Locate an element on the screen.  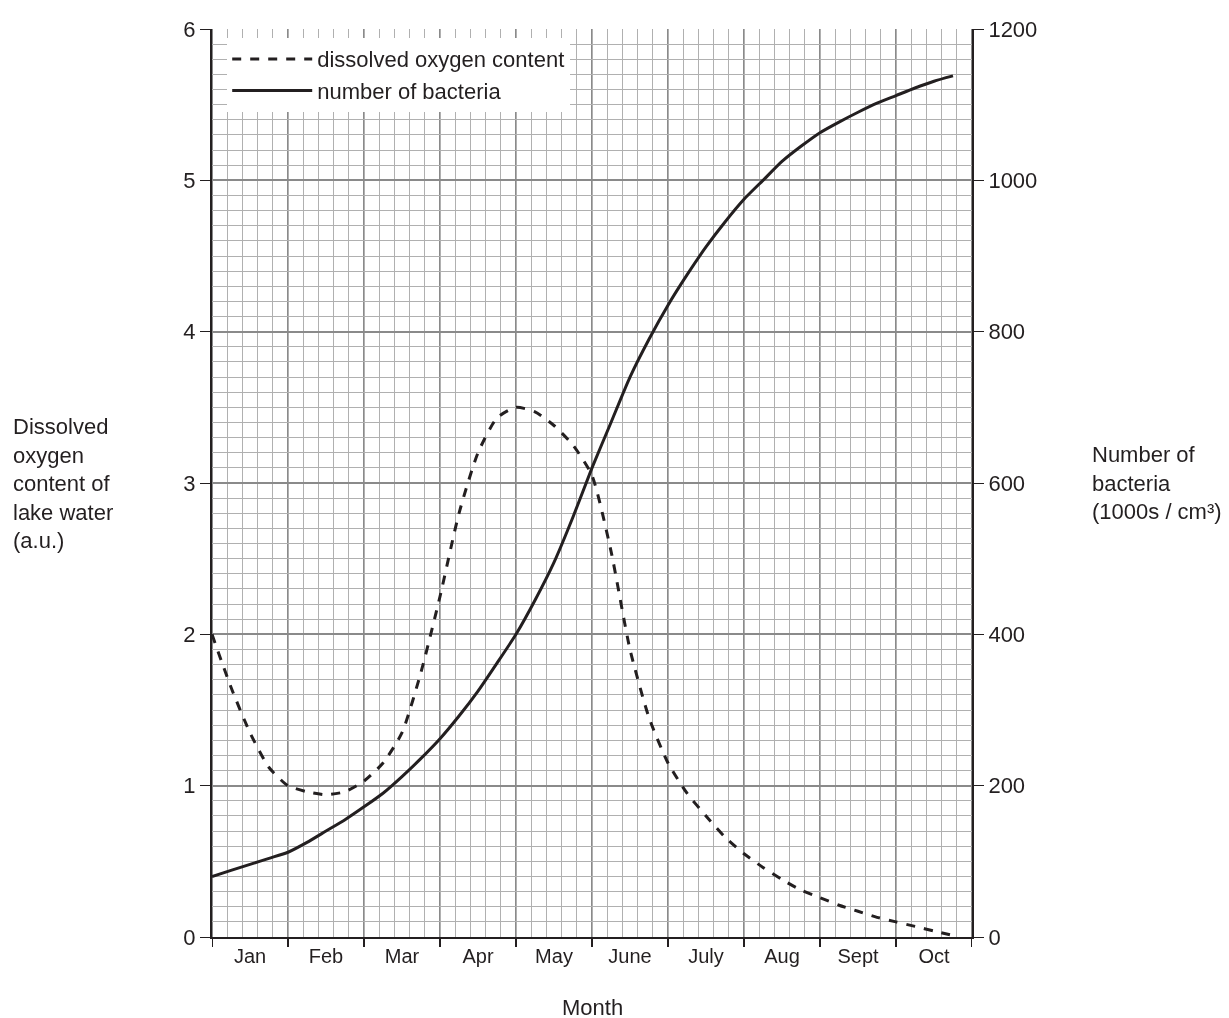
x-tick-label: Oct is located at coordinates (934, 956).